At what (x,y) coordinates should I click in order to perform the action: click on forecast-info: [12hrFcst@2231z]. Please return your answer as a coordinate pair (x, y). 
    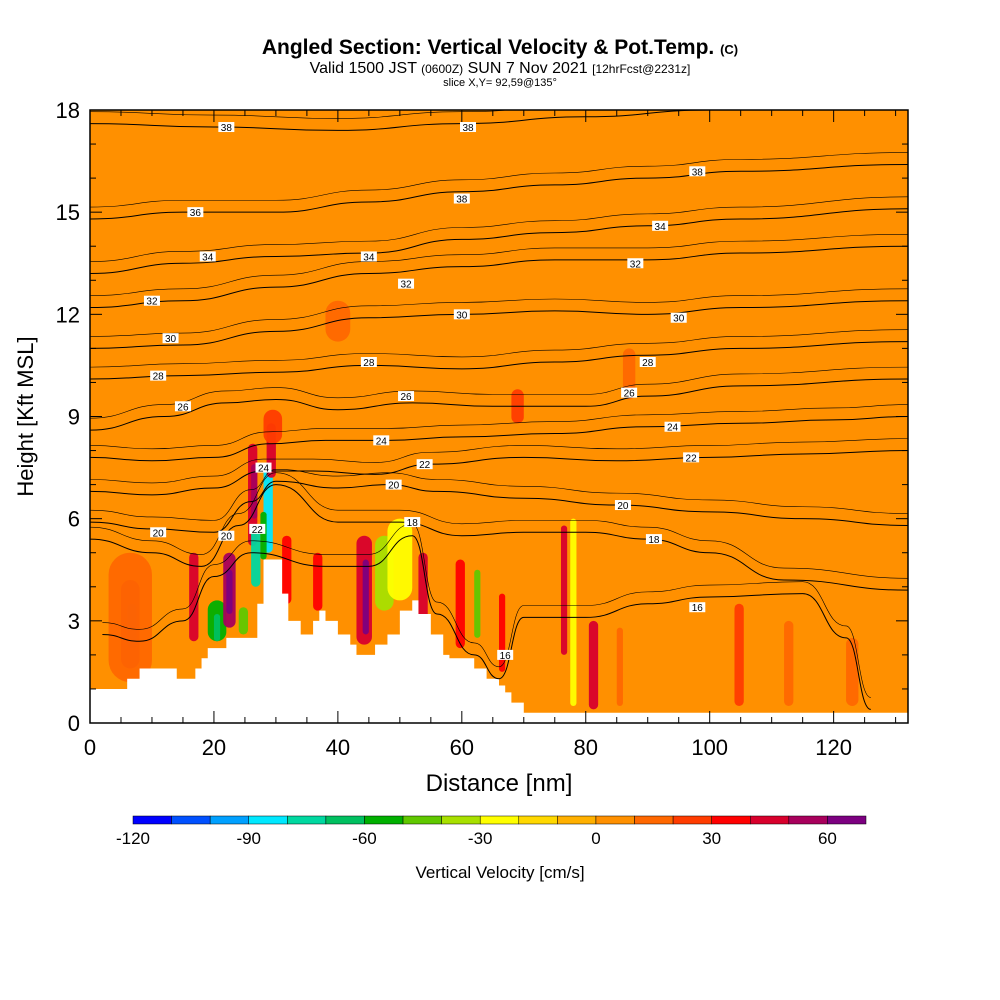
    Looking at the image, I should click on (641, 69).